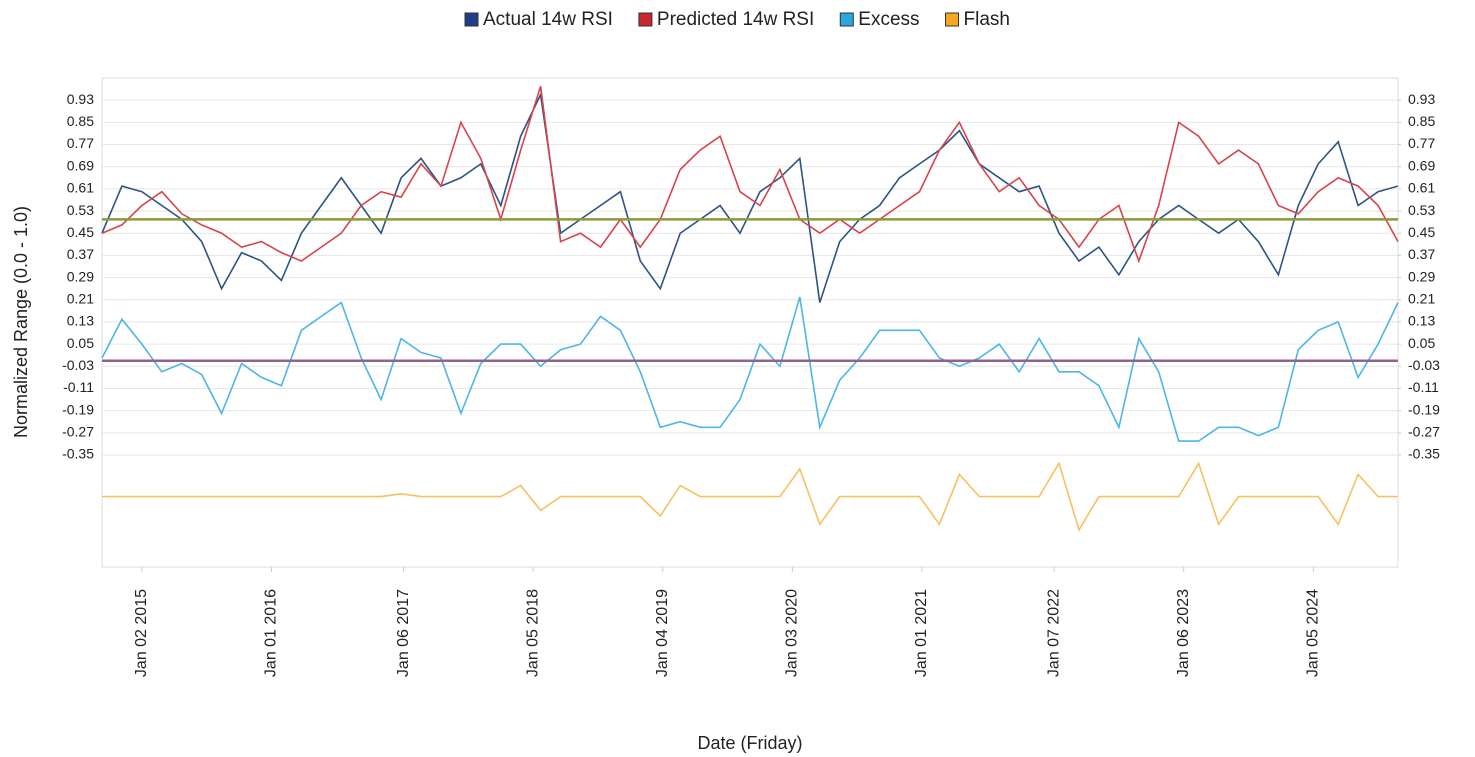  I want to click on y-tick-label: -0.27, so click(78, 432).